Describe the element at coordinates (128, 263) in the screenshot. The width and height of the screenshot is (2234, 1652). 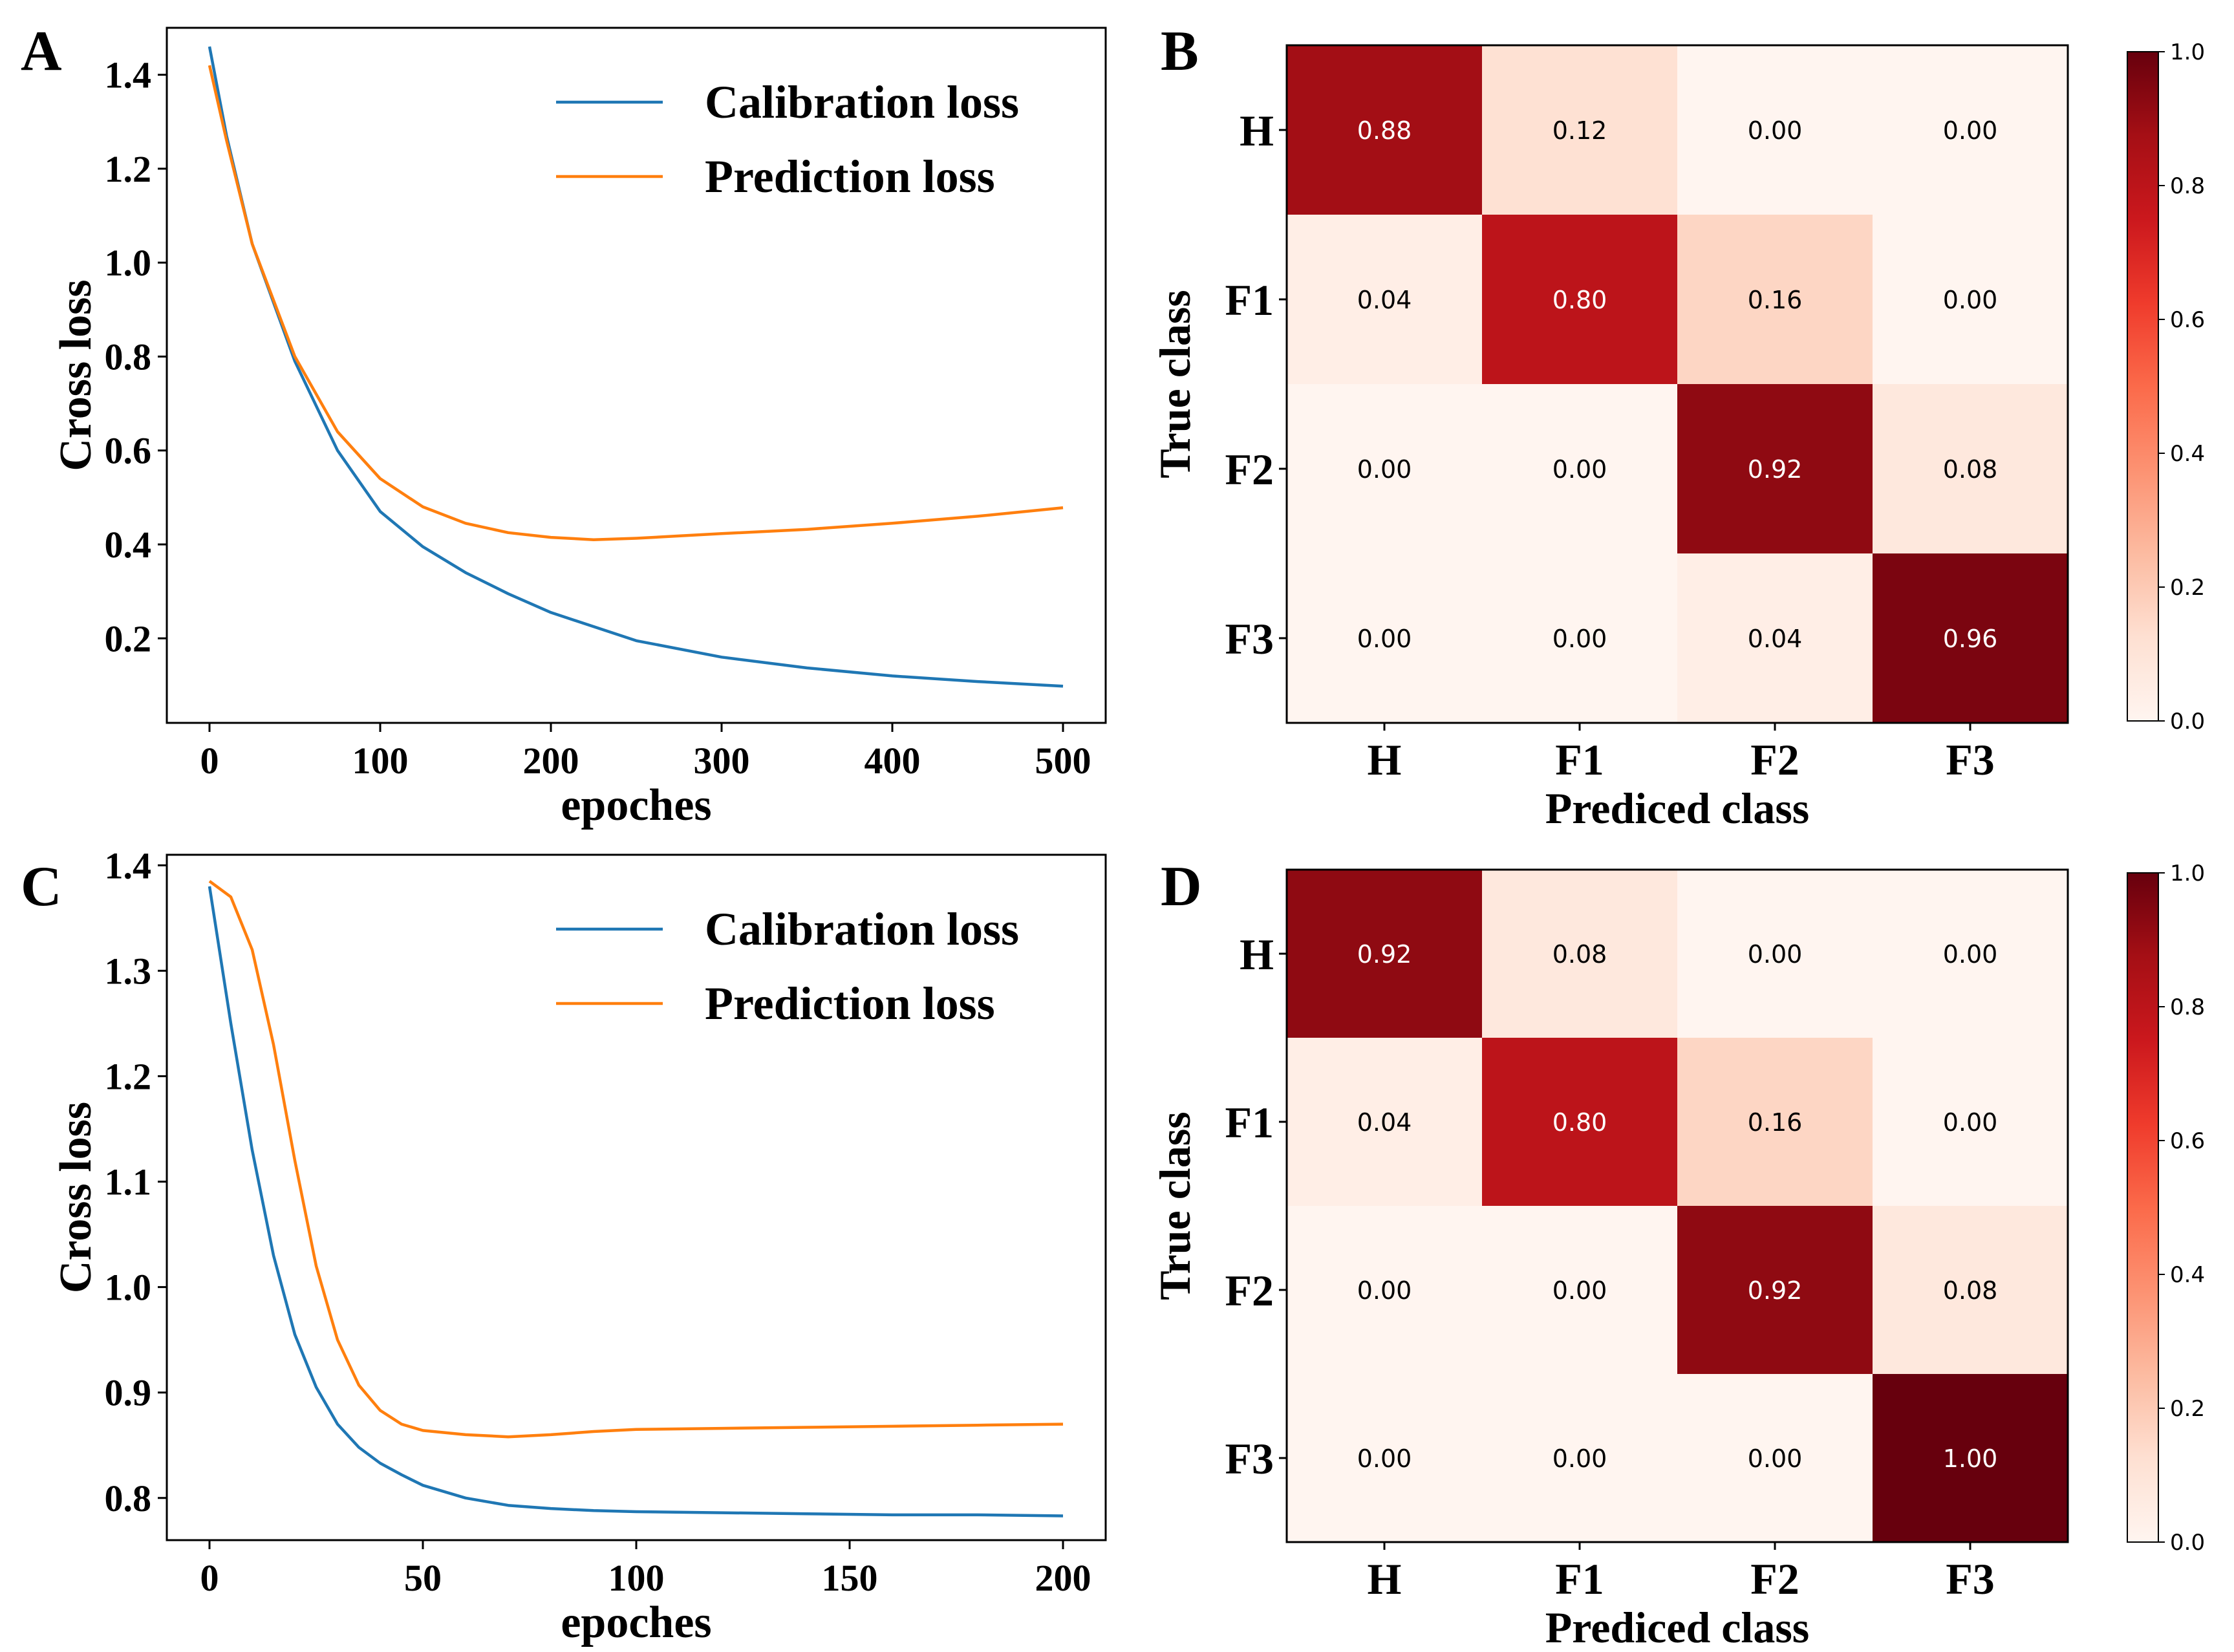
I see `y-tick-label: 1.0` at that location.